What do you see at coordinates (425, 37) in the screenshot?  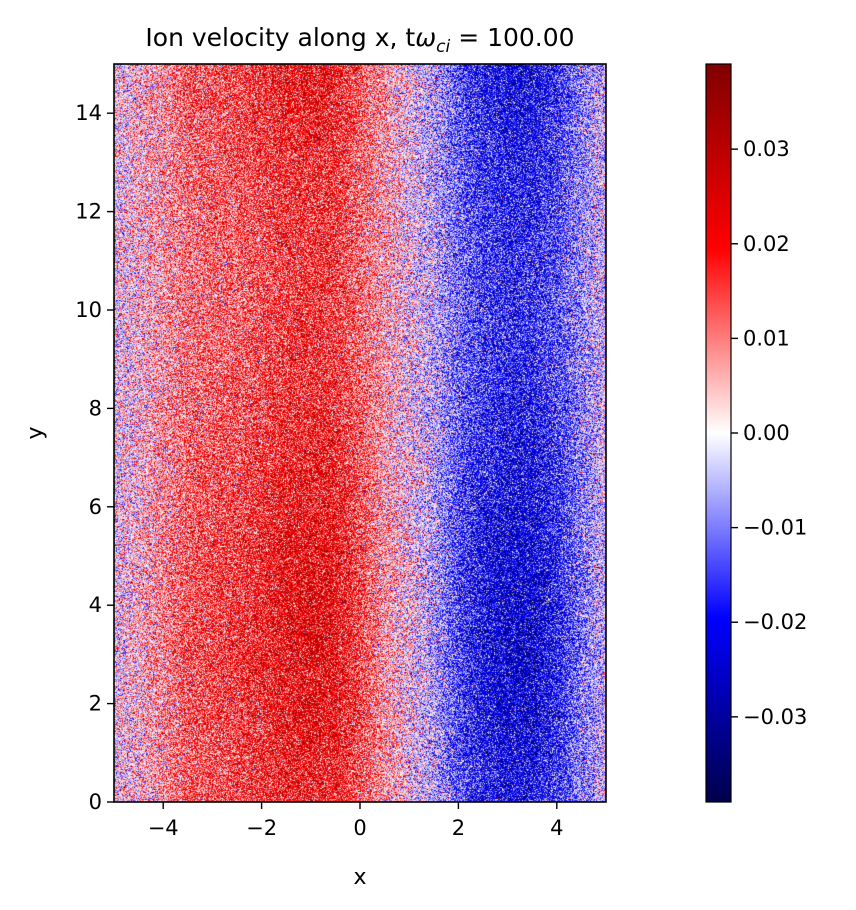 I see `title-omega: ω` at bounding box center [425, 37].